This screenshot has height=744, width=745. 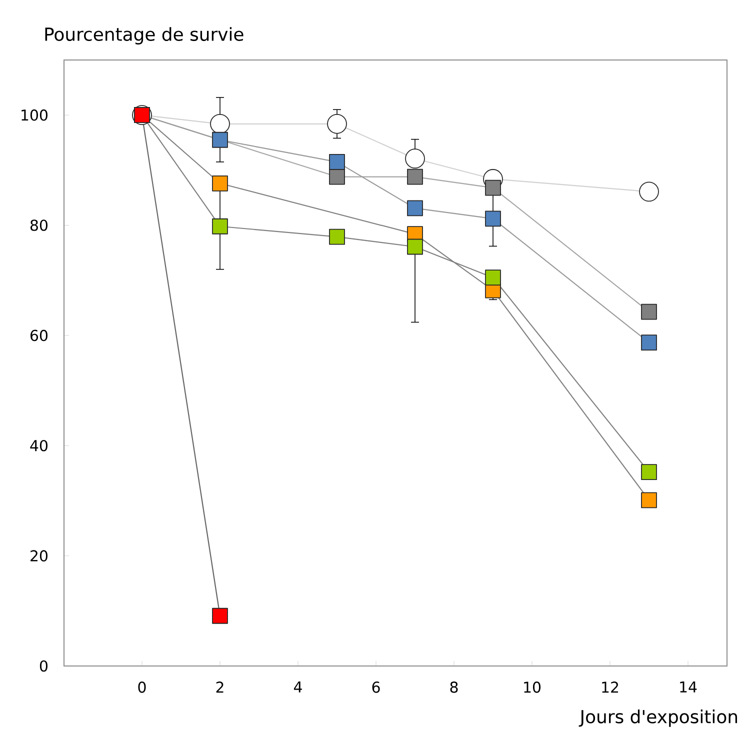 I want to click on x-axis-title: Jours d'exposition, so click(x=657, y=718).